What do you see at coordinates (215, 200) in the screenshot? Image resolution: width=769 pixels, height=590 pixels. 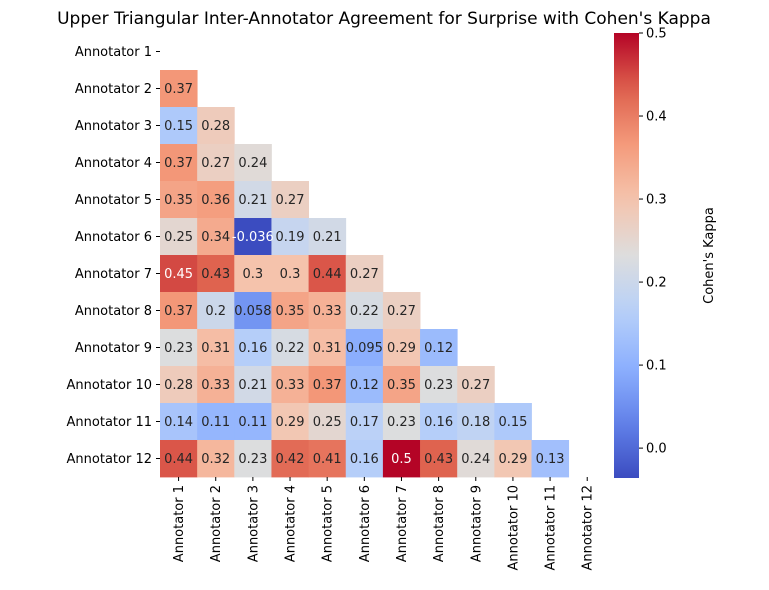 I see `cell-value-label: 0.36` at bounding box center [215, 200].